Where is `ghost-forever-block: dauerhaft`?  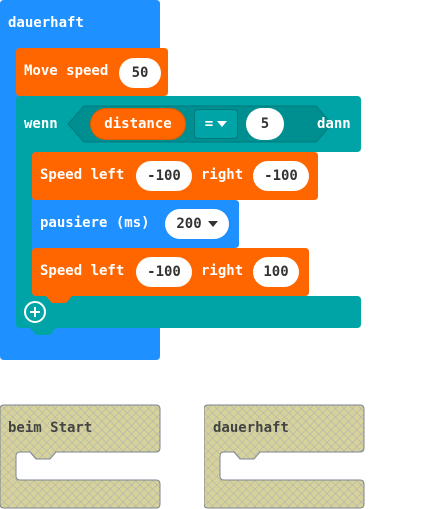
ghost-forever-block: dauerhaft is located at coordinates (284, 456).